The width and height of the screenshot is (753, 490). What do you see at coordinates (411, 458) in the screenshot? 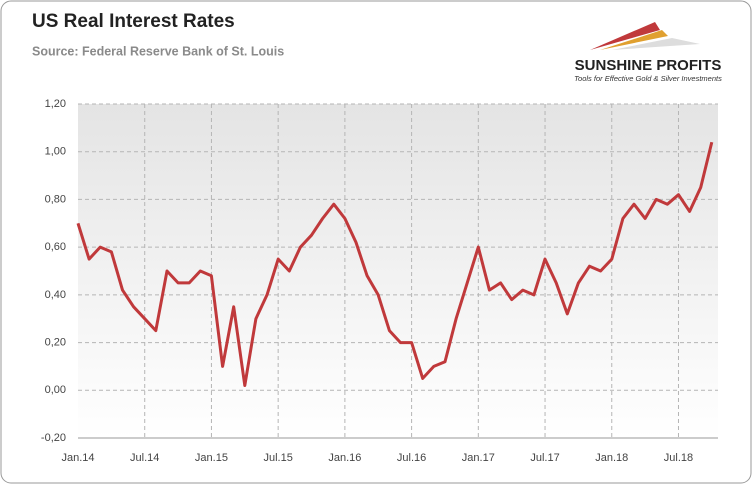
I see `x-tick-label: Jul.16` at bounding box center [411, 458].